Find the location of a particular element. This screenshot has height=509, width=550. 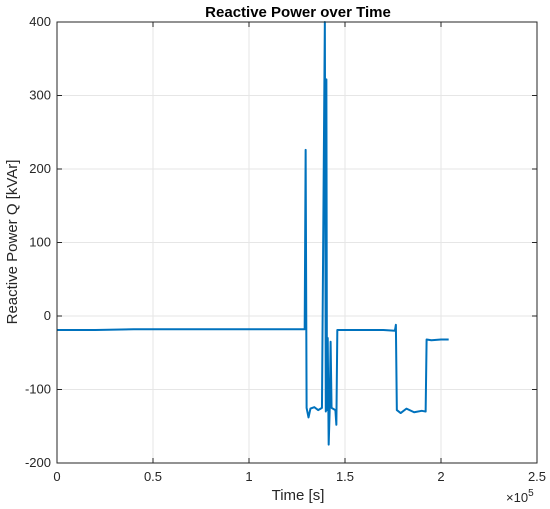

x-tick-label: 2 is located at coordinates (440, 476).